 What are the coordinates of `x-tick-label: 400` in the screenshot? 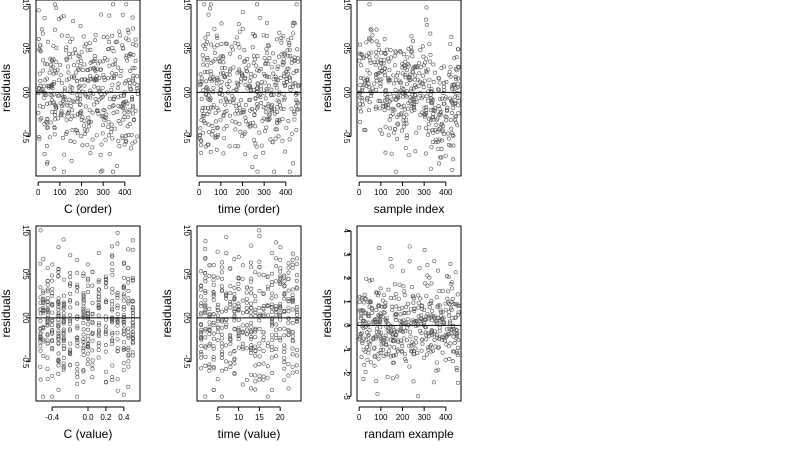 It's located at (446, 192).